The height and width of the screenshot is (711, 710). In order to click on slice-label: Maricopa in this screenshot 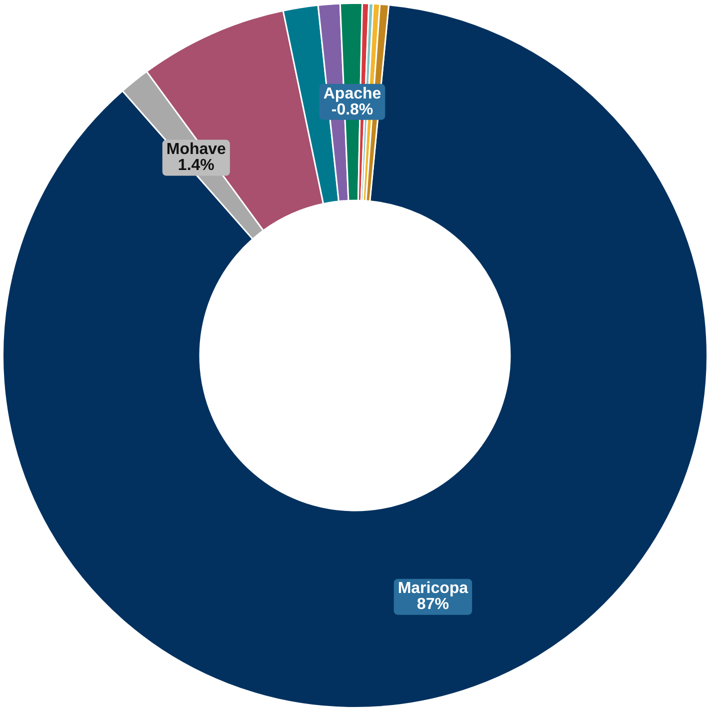, I will do `click(433, 589)`.